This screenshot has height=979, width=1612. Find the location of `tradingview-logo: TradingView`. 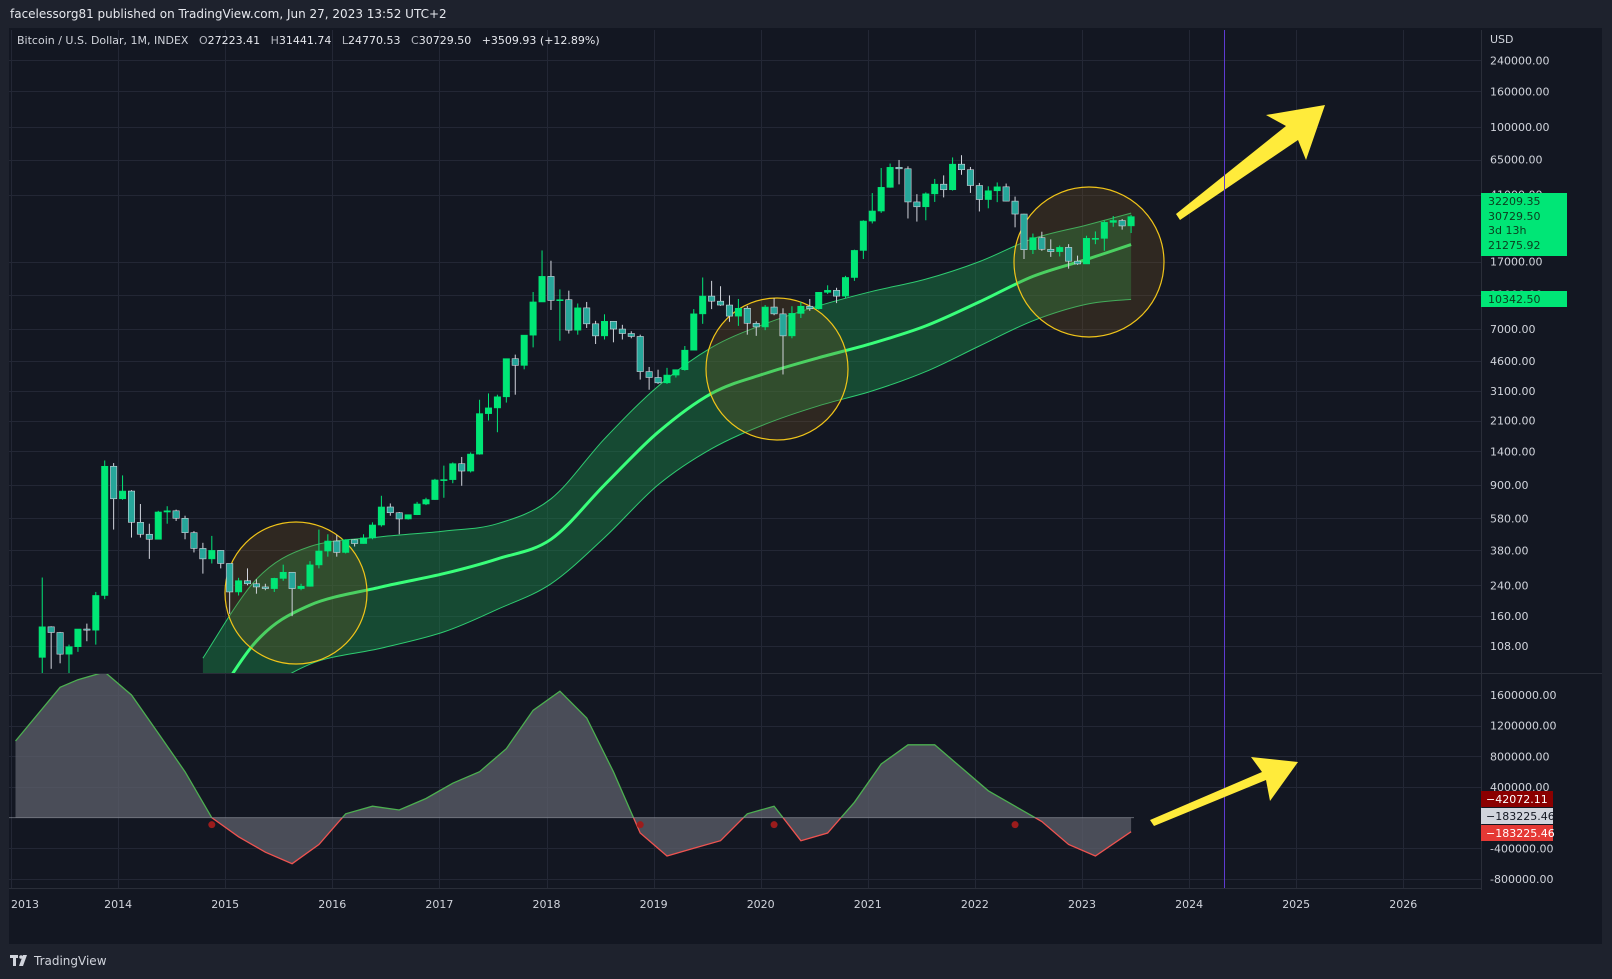

tradingview-logo: TradingView is located at coordinates (58, 961).